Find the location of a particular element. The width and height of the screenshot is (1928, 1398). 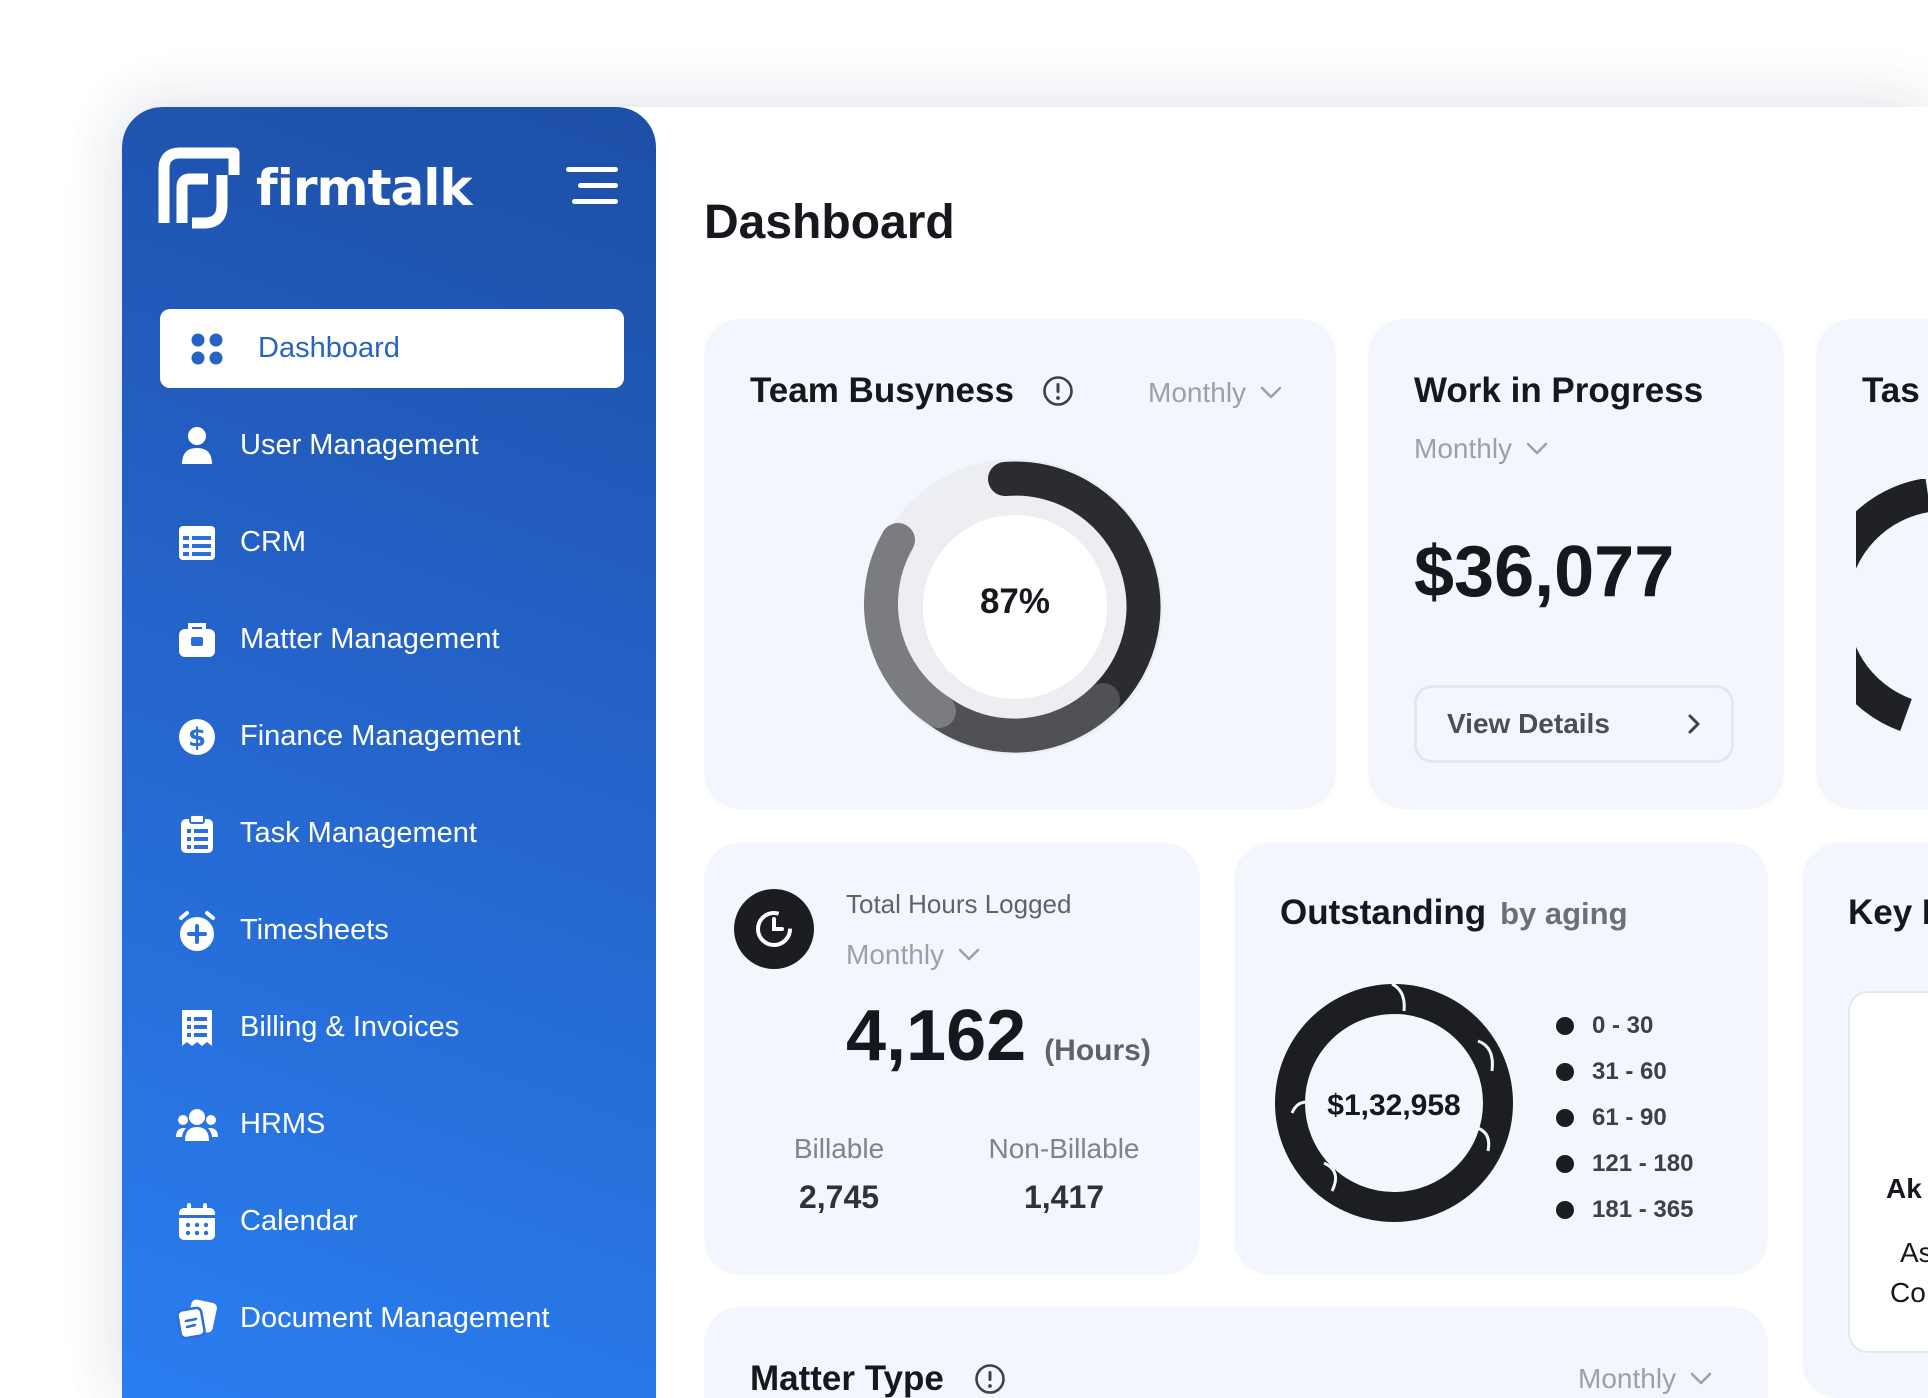

document-icon is located at coordinates (197, 1319).